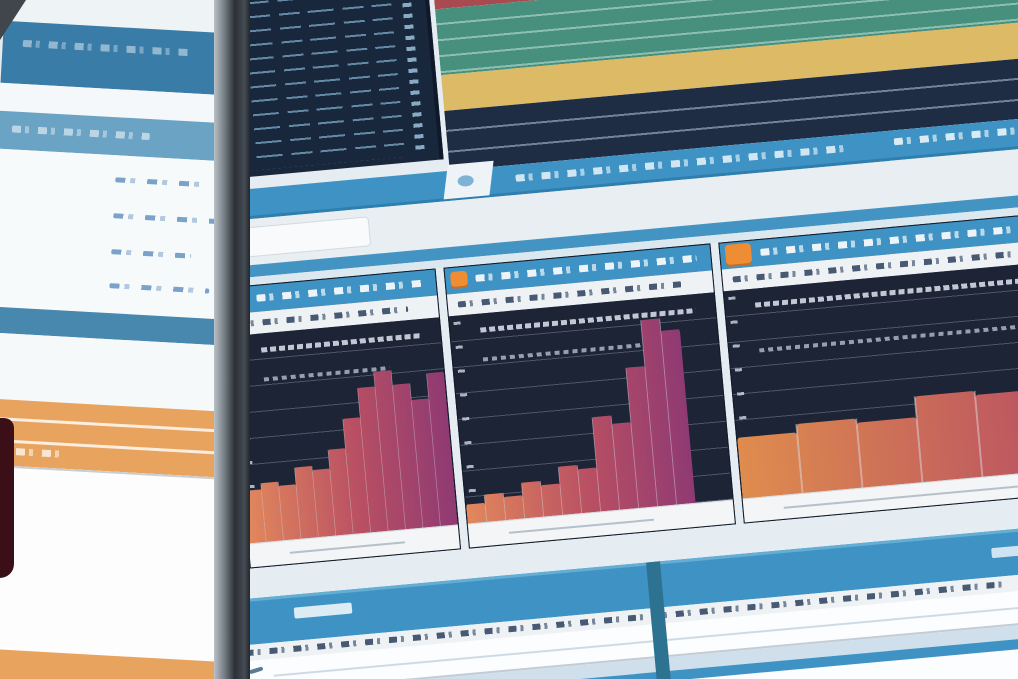 Image resolution: width=1018 pixels, height=679 pixels. I want to click on left-app-list-rows, so click(116, 235).